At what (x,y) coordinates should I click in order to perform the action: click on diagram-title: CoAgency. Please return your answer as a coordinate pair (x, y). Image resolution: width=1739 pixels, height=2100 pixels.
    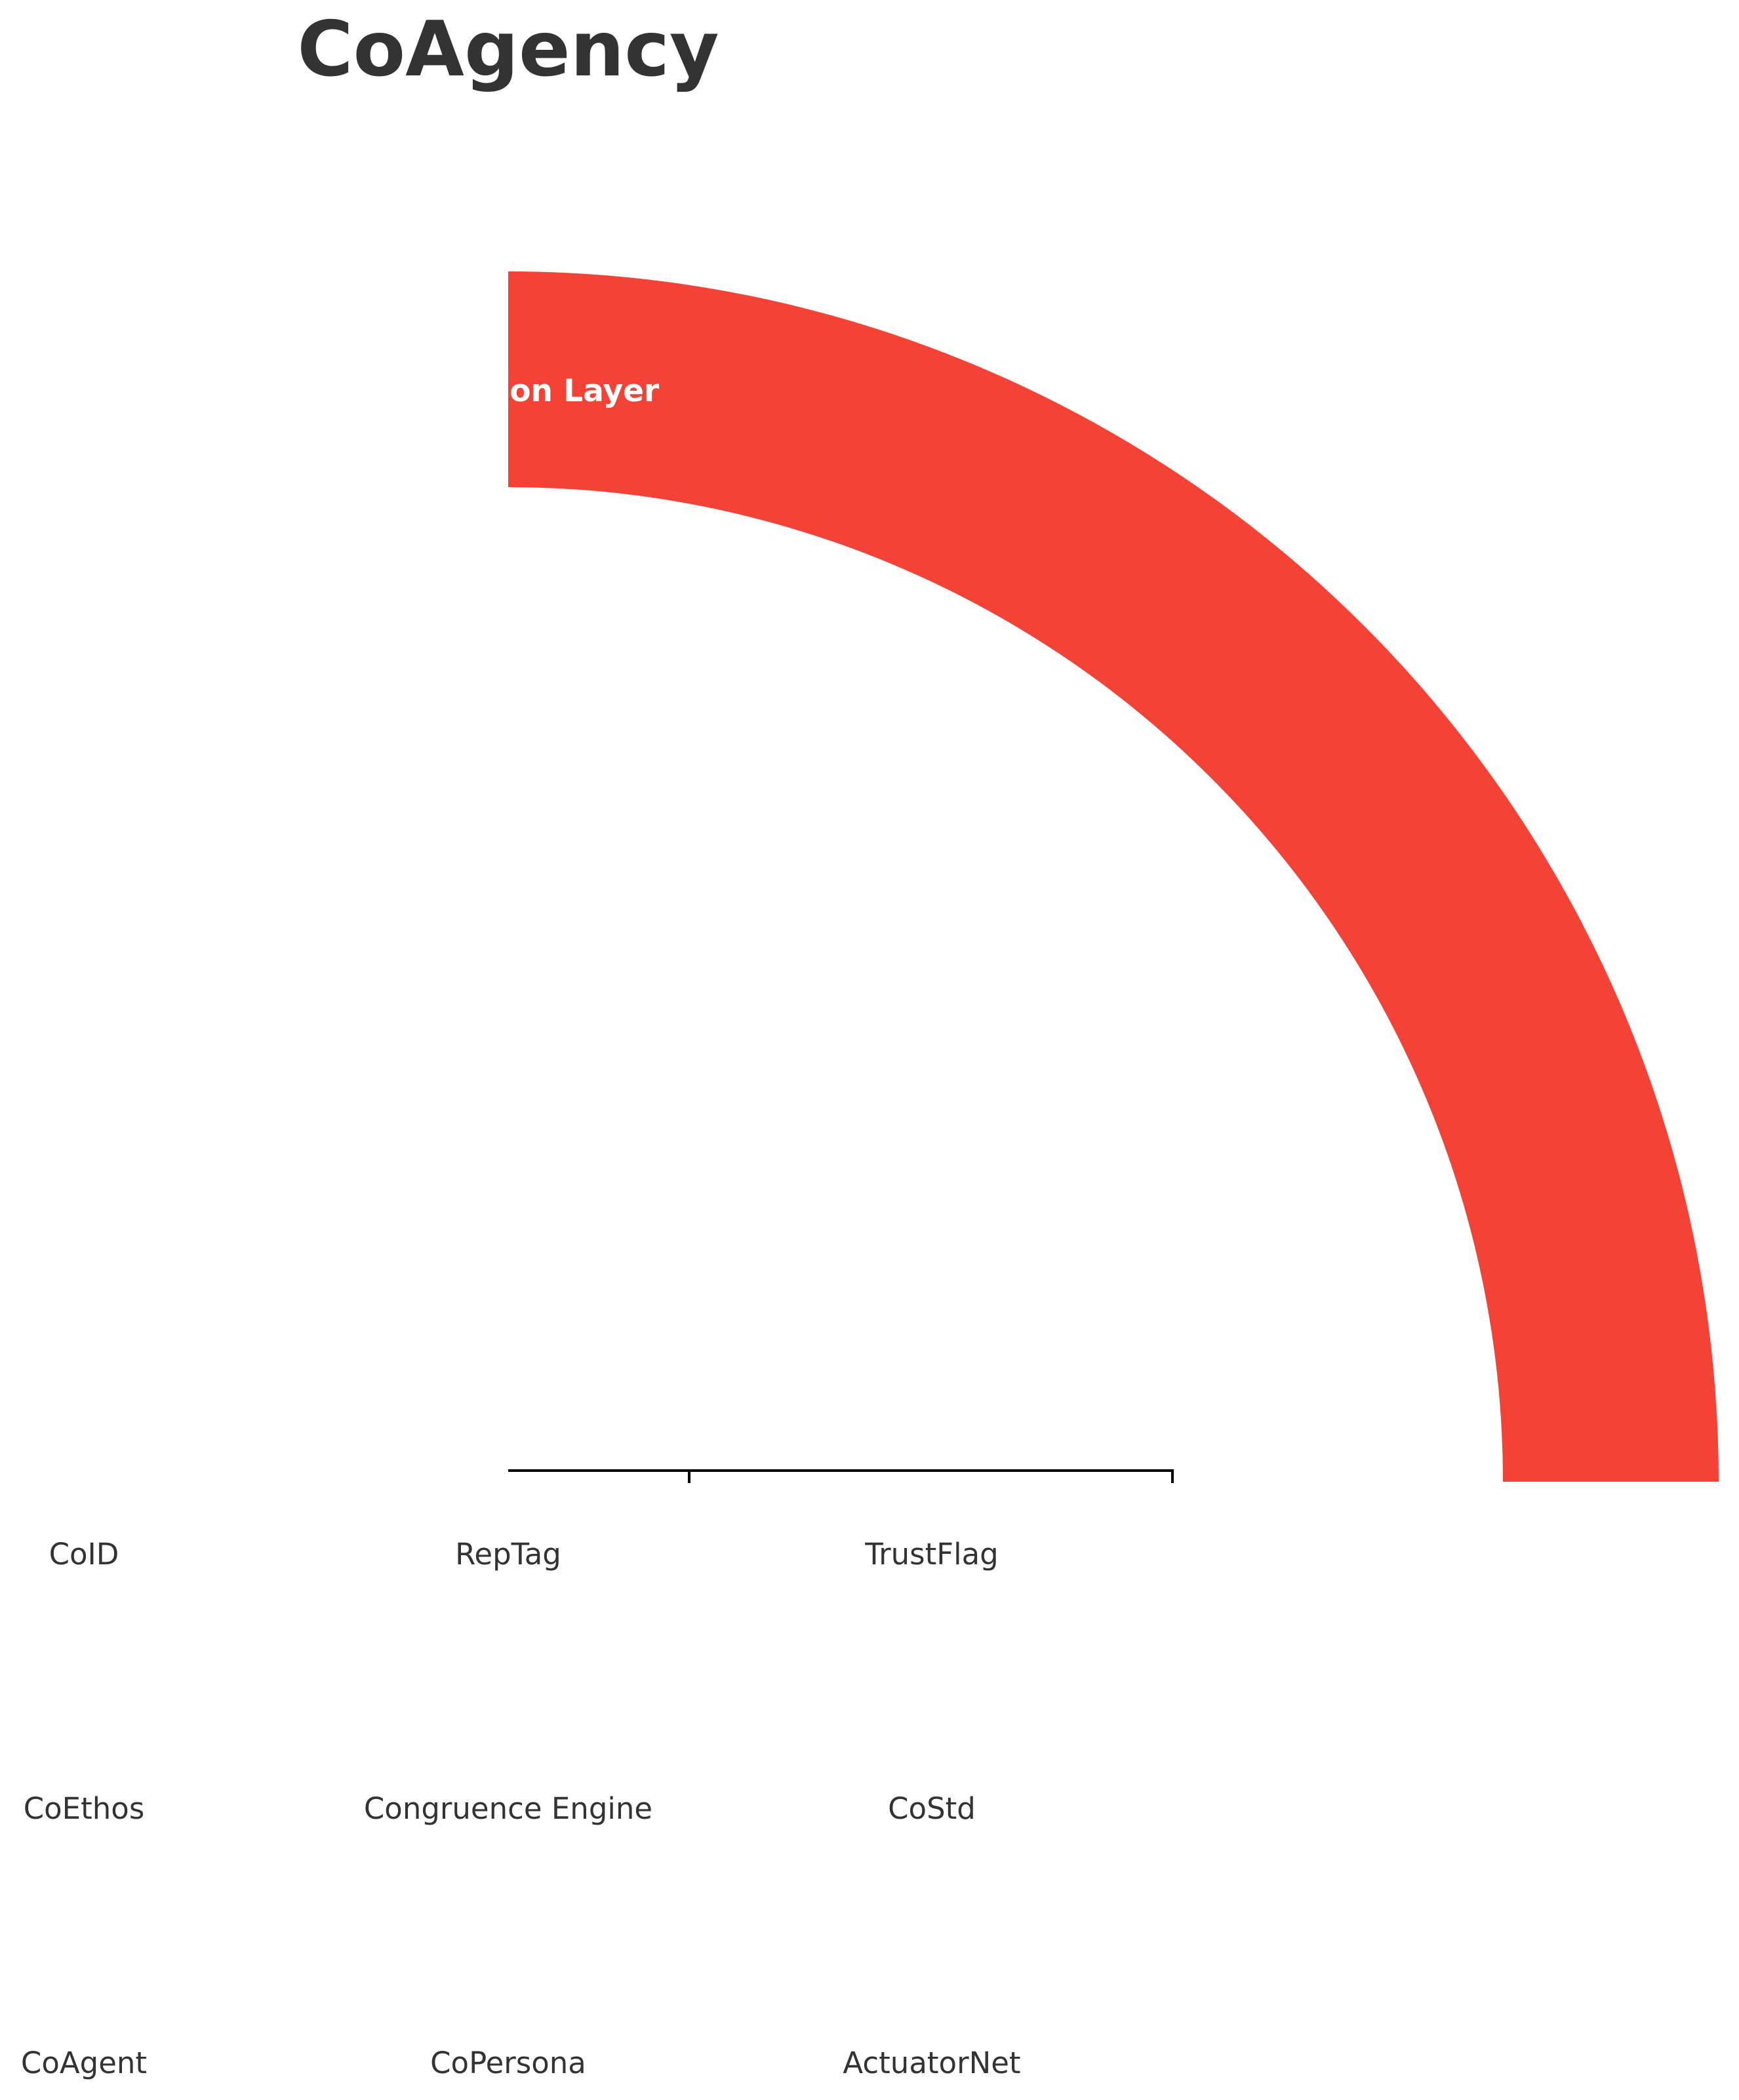
    Looking at the image, I should click on (508, 49).